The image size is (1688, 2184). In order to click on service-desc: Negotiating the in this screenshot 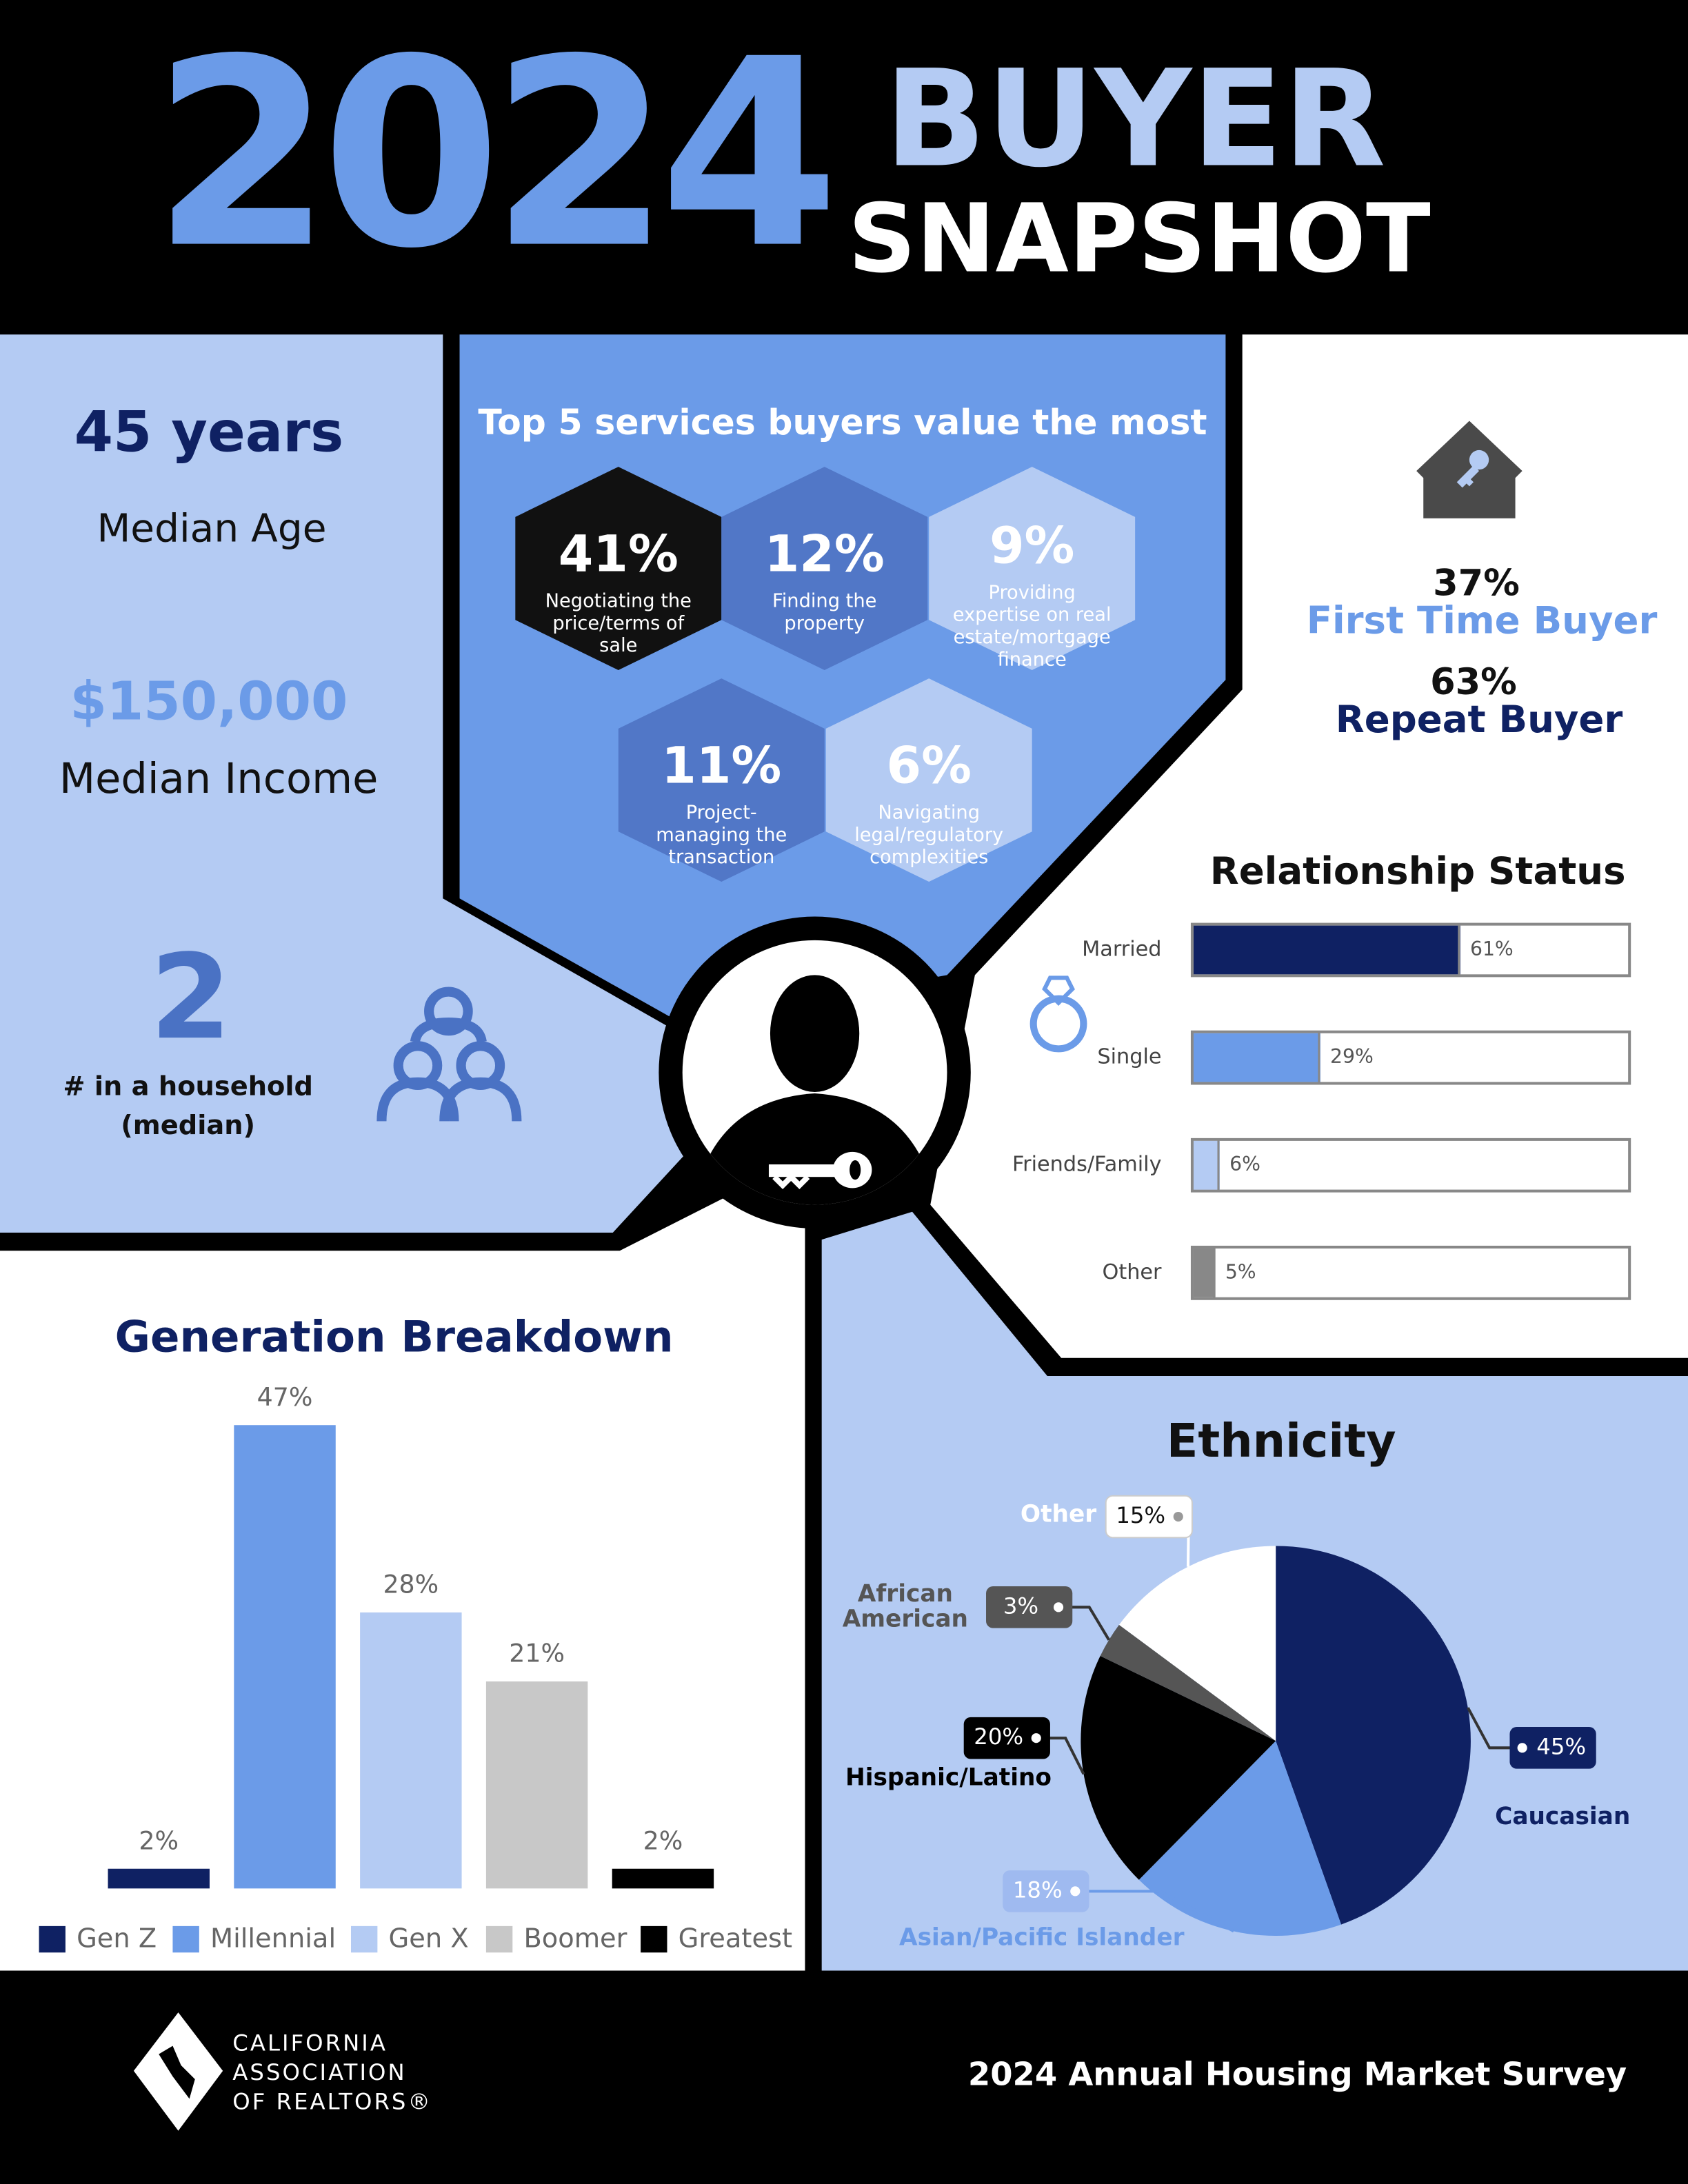, I will do `click(618, 601)`.